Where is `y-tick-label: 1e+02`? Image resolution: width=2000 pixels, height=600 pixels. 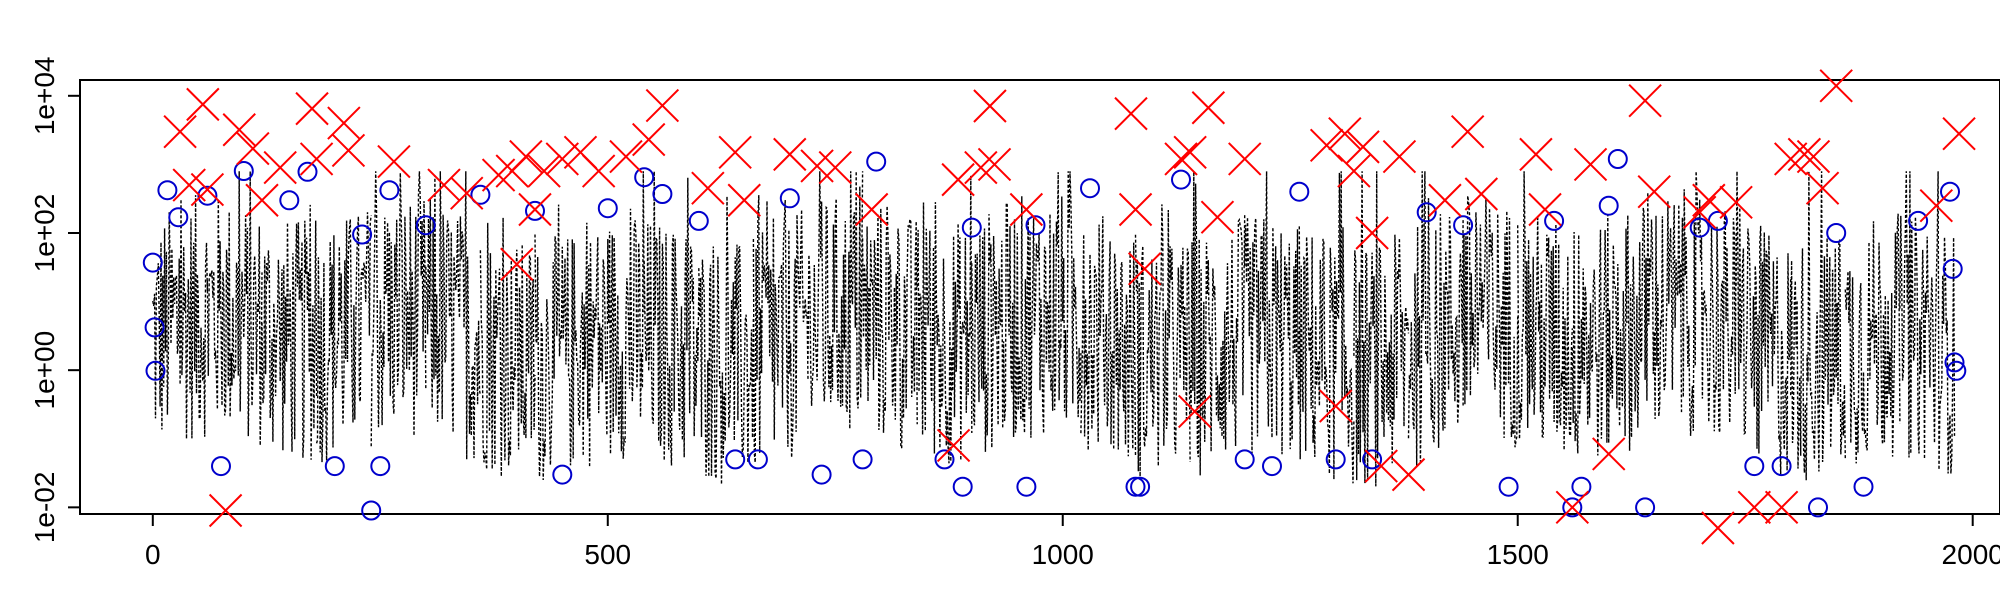
y-tick-label: 1e+02 is located at coordinates (44, 233).